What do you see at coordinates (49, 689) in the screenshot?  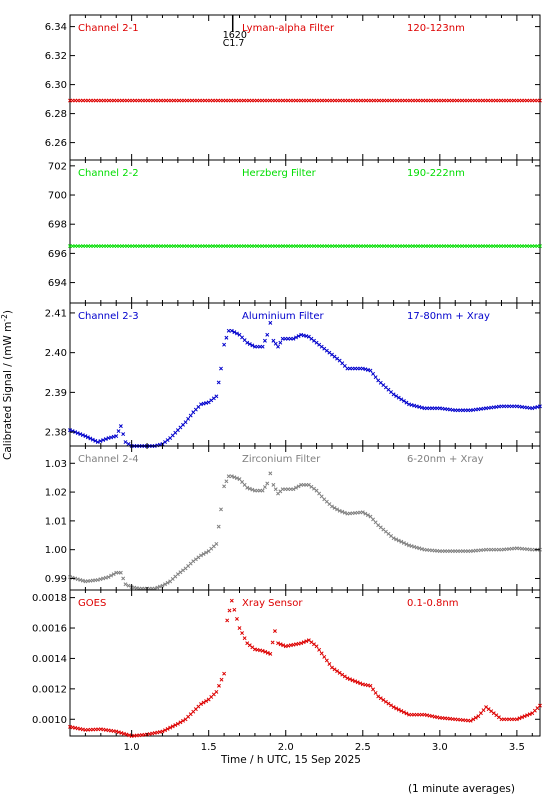 I see `y-tick-label: 0.0012` at bounding box center [49, 689].